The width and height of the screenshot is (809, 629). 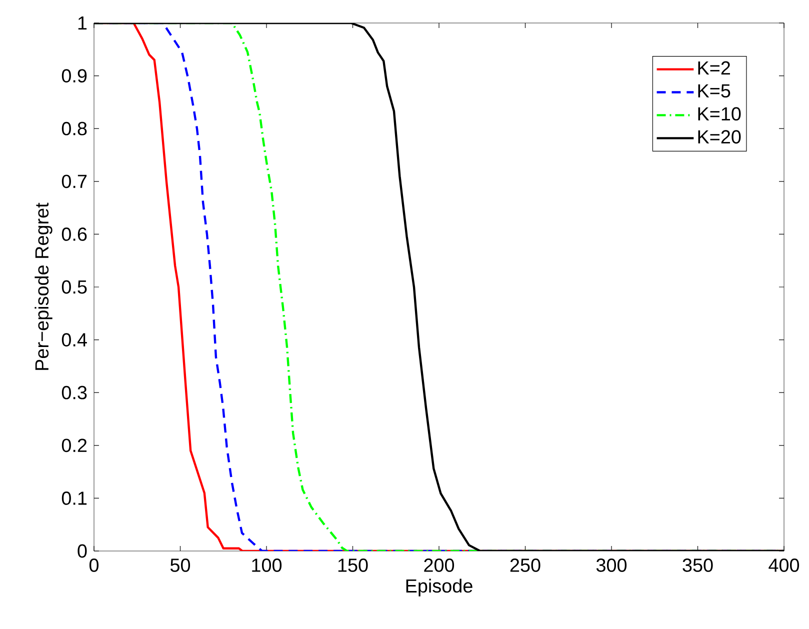 What do you see at coordinates (719, 114) in the screenshot?
I see `legend-label: K=10` at bounding box center [719, 114].